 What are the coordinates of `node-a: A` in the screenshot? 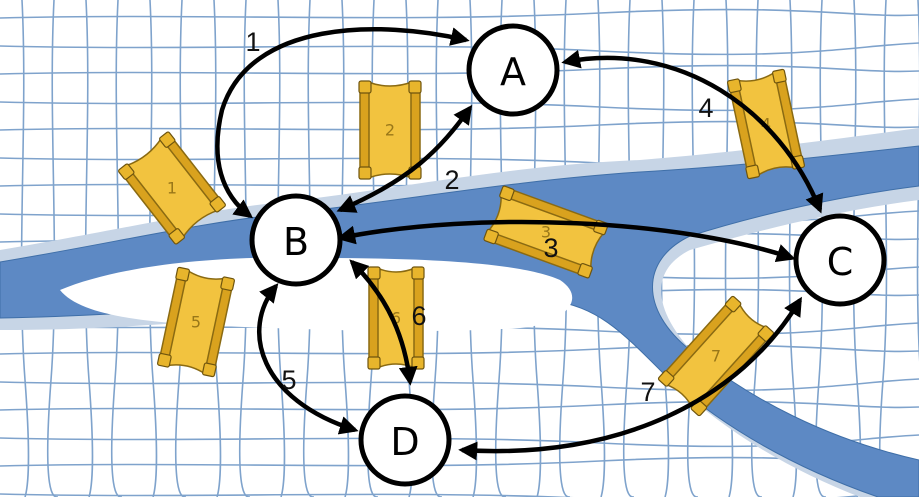 It's located at (513, 70).